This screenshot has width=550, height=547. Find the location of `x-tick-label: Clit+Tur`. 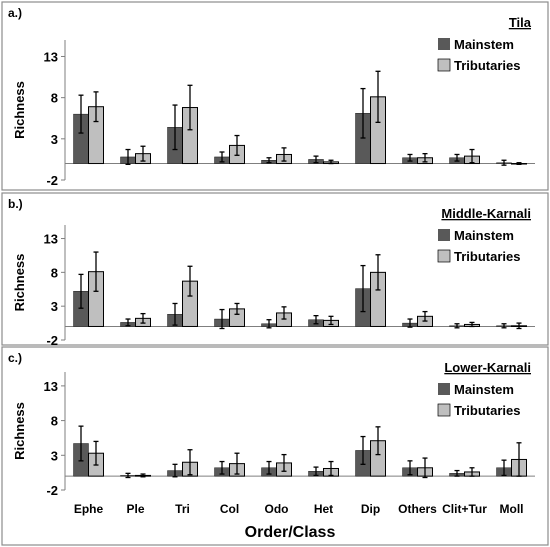

x-tick-label: Clit+Tur is located at coordinates (464, 509).